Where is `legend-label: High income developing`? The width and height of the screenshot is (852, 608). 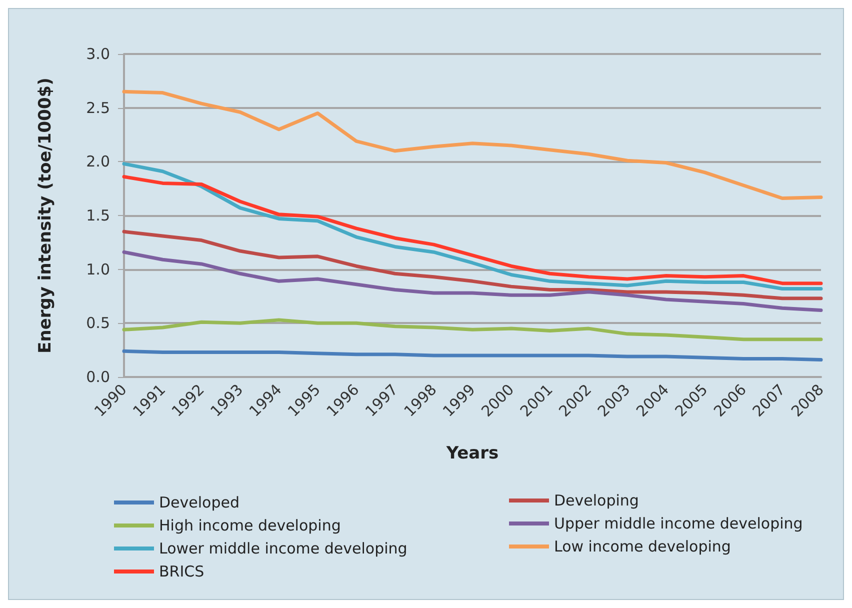 legend-label: High income developing is located at coordinates (250, 525).